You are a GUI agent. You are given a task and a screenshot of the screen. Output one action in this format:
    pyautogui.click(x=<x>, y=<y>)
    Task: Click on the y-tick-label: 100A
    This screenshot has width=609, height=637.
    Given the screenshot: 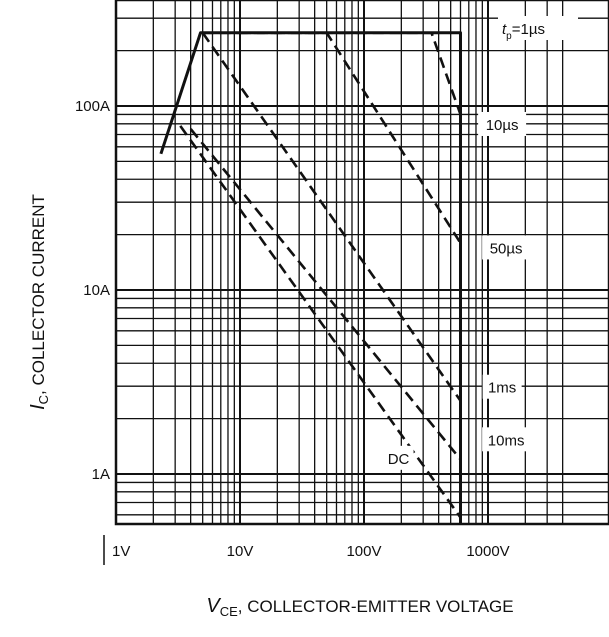 What is the action you would take?
    pyautogui.click(x=92, y=106)
    